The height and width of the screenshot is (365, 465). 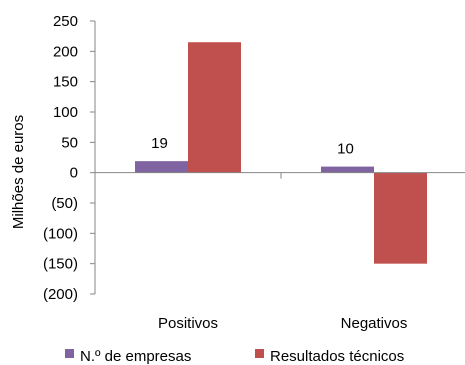 I want to click on y-tick-label: (50), so click(x=64, y=203).